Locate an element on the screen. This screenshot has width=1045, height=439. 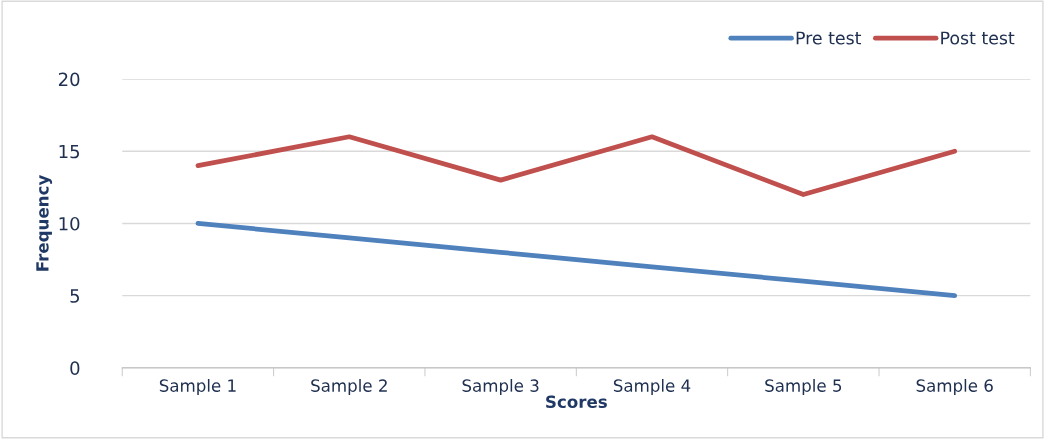
legend-label: Pre test is located at coordinates (829, 38).